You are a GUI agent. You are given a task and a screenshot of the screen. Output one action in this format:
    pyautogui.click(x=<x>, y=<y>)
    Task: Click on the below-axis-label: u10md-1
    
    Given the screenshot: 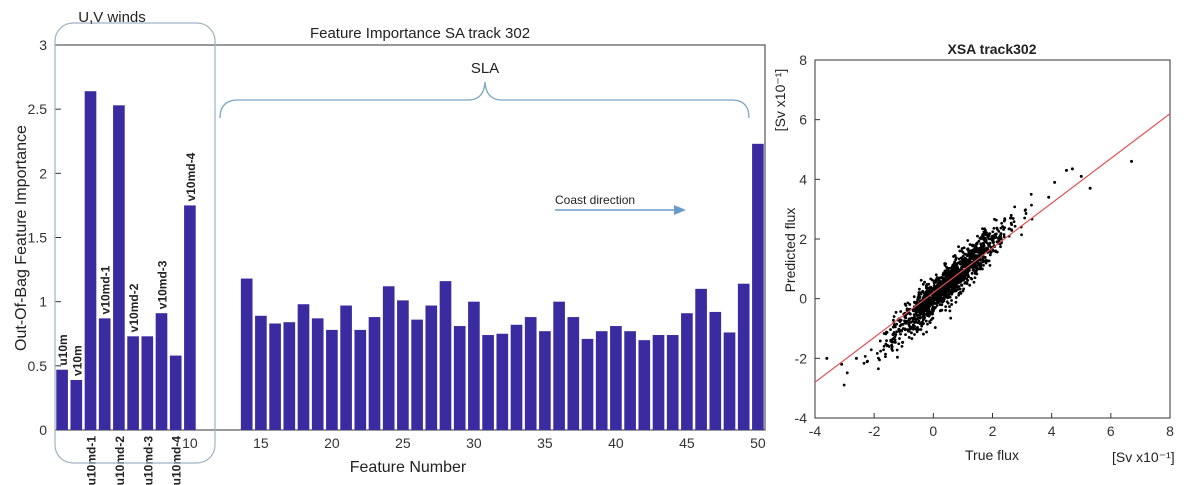 What is the action you would take?
    pyautogui.click(x=92, y=460)
    